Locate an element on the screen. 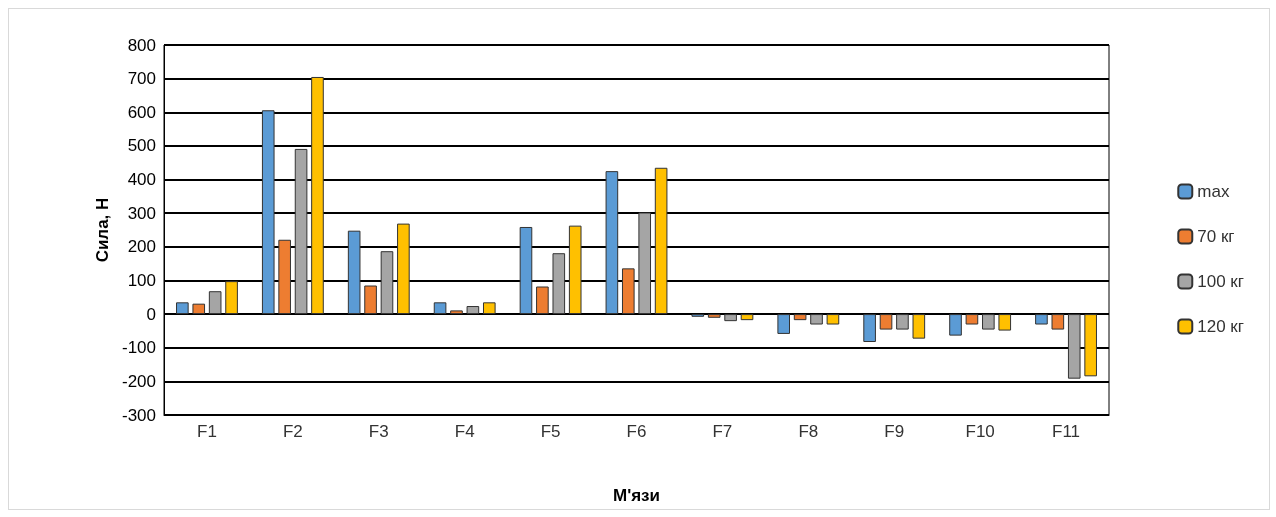 The width and height of the screenshot is (1276, 517). x-axis-title: М'язи is located at coordinates (636, 495).